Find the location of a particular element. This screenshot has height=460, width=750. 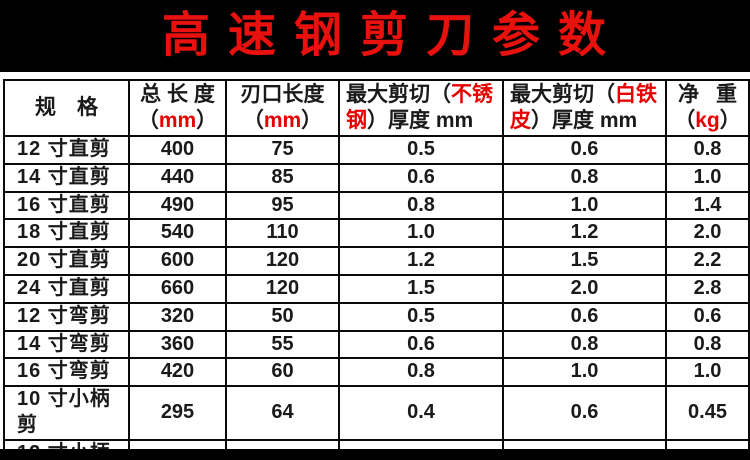

column-header-max-cut-stainless: 最大剪切（不锈 钢）厚度 mm is located at coordinates (421, 108).